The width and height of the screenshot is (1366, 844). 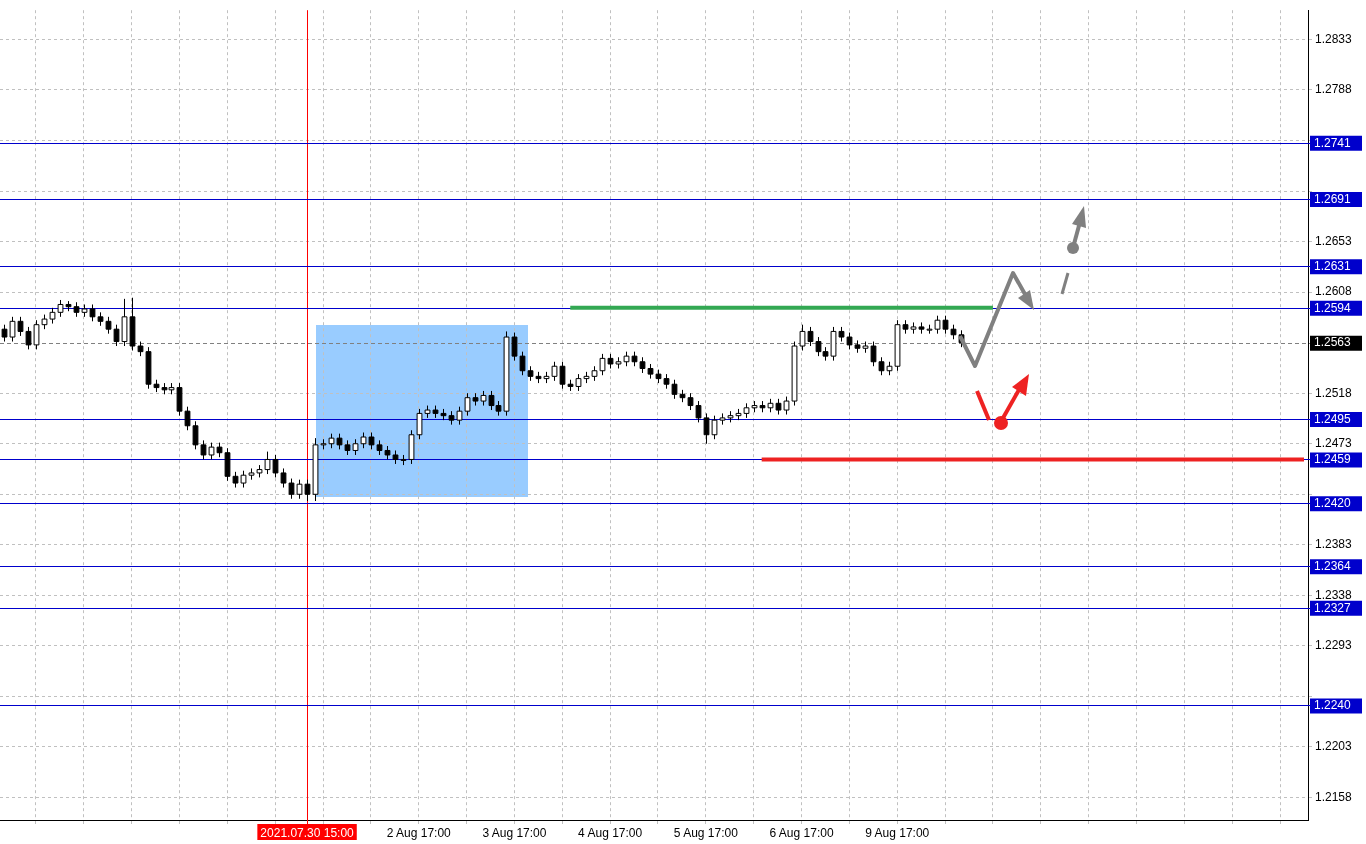 What do you see at coordinates (1334, 240) in the screenshot?
I see `y-tick-label: 1.2653` at bounding box center [1334, 240].